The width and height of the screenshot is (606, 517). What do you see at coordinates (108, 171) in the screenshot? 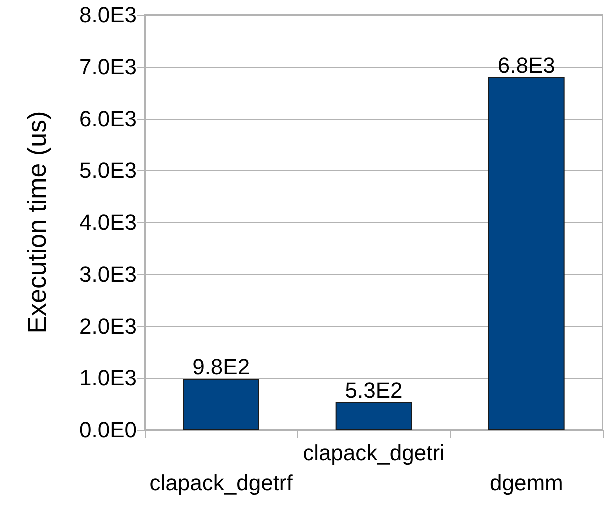
I see `y-tick-label: 5.0E3` at bounding box center [108, 171].